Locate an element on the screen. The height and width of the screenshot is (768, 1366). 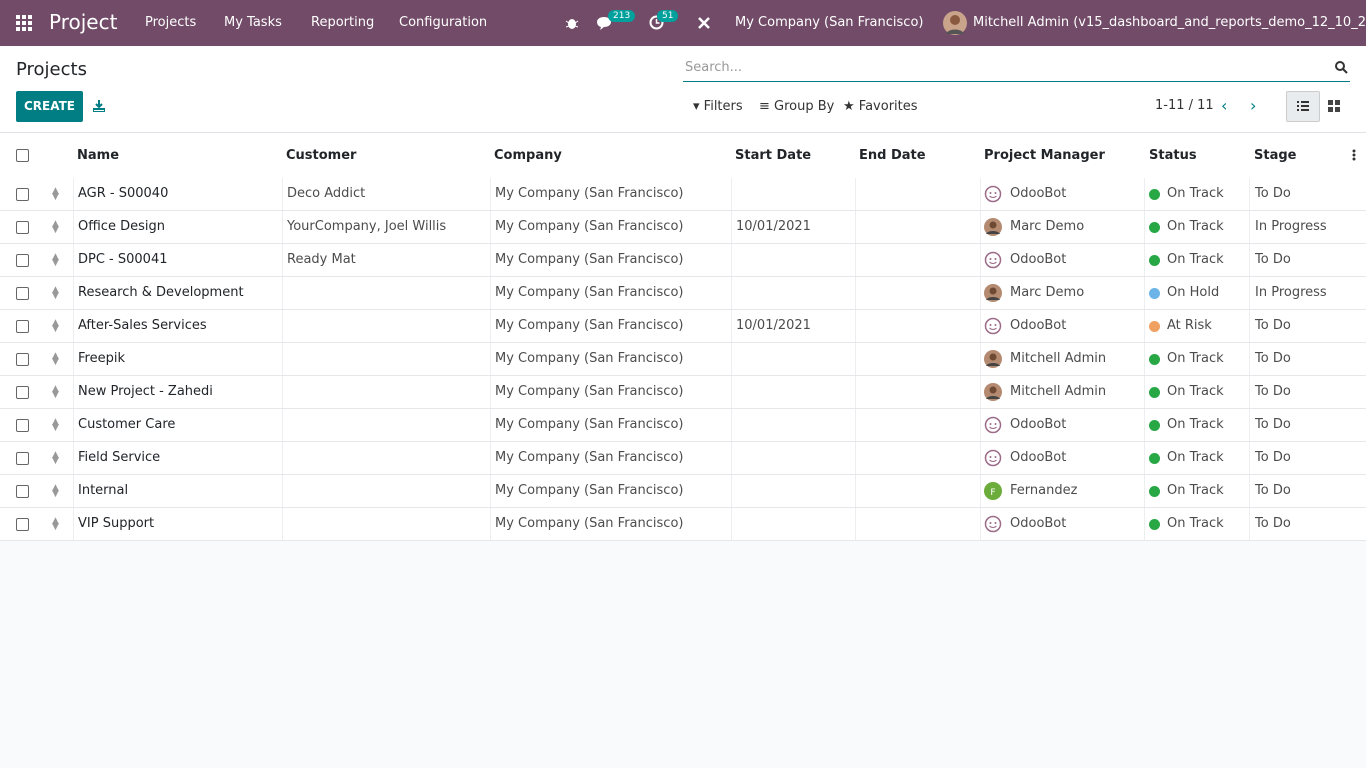
pager-prev: ‹ is located at coordinates (1224, 105).